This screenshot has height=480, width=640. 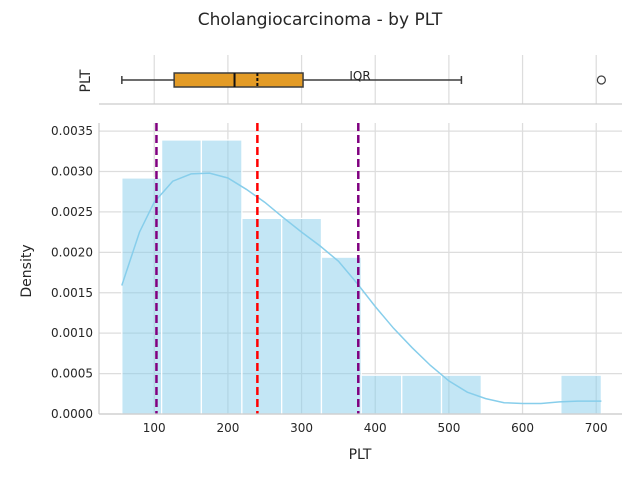 I want to click on y-tick-label: 0.0000, so click(x=72, y=414).